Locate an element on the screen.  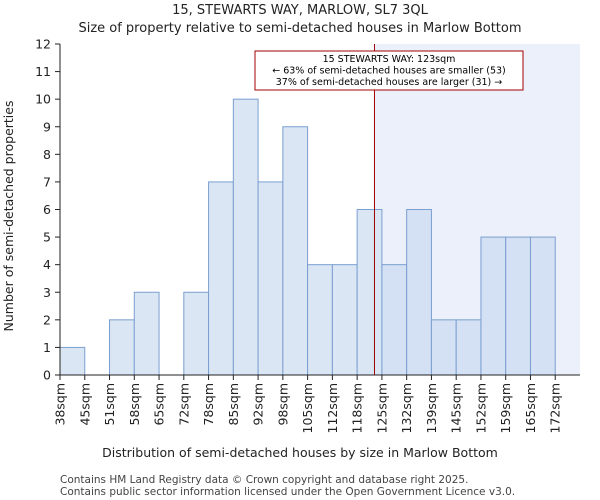
x-tick-label: 105sqm is located at coordinates (307, 408).